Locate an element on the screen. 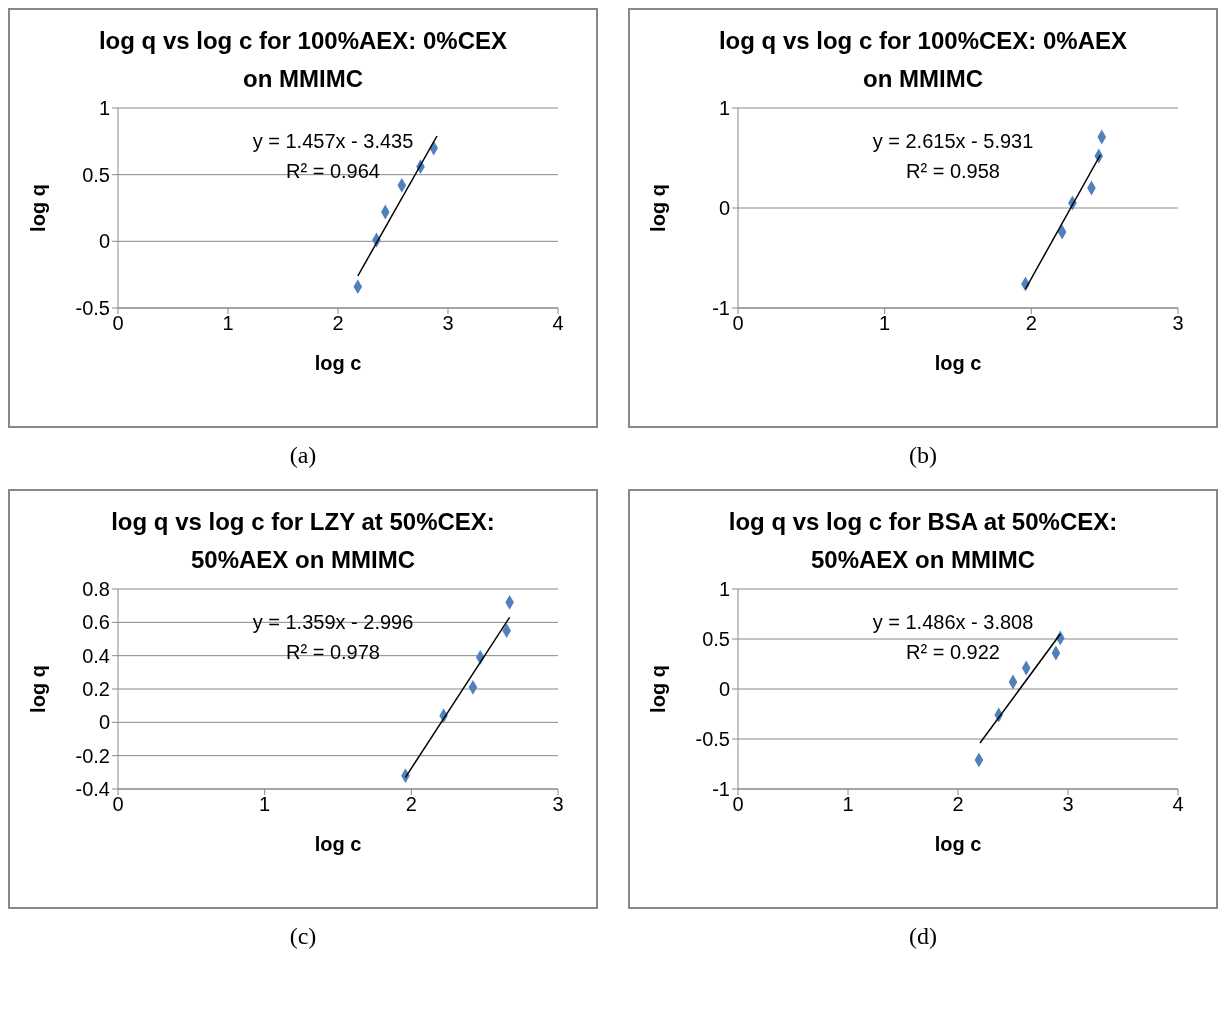 The image size is (1227, 1030). annotation: y = 1.359x - 2.996 is located at coordinates (333, 622).